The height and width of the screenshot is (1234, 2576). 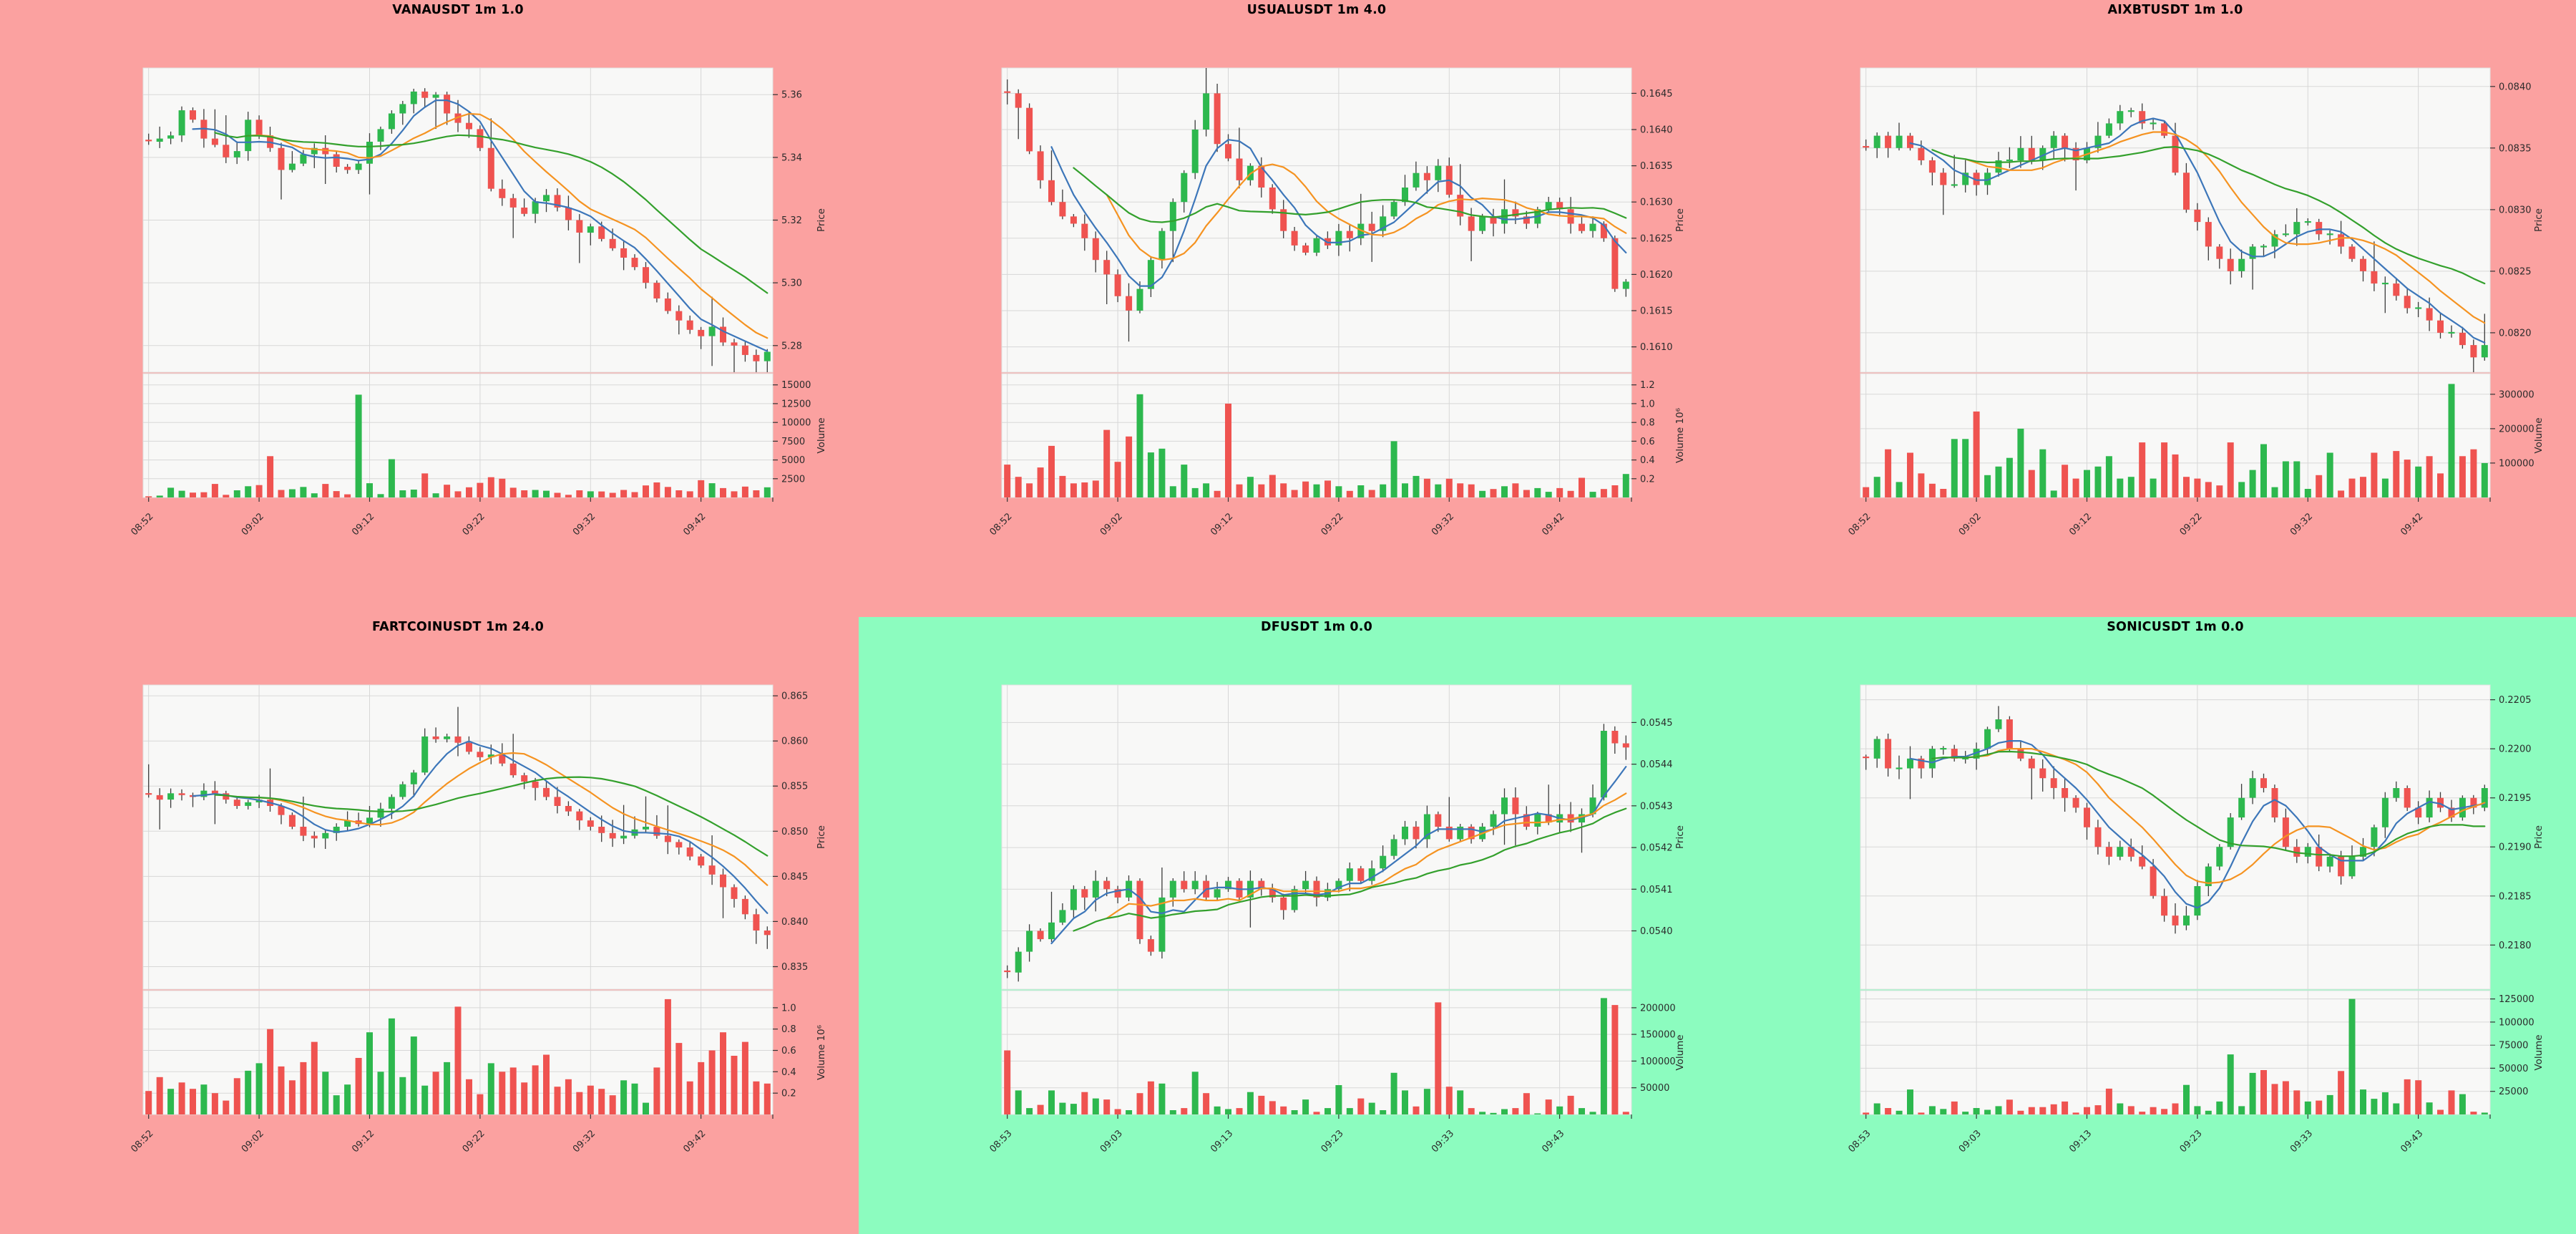 What do you see at coordinates (2515, 749) in the screenshot?
I see `svg-text: 0.2200` at bounding box center [2515, 749].